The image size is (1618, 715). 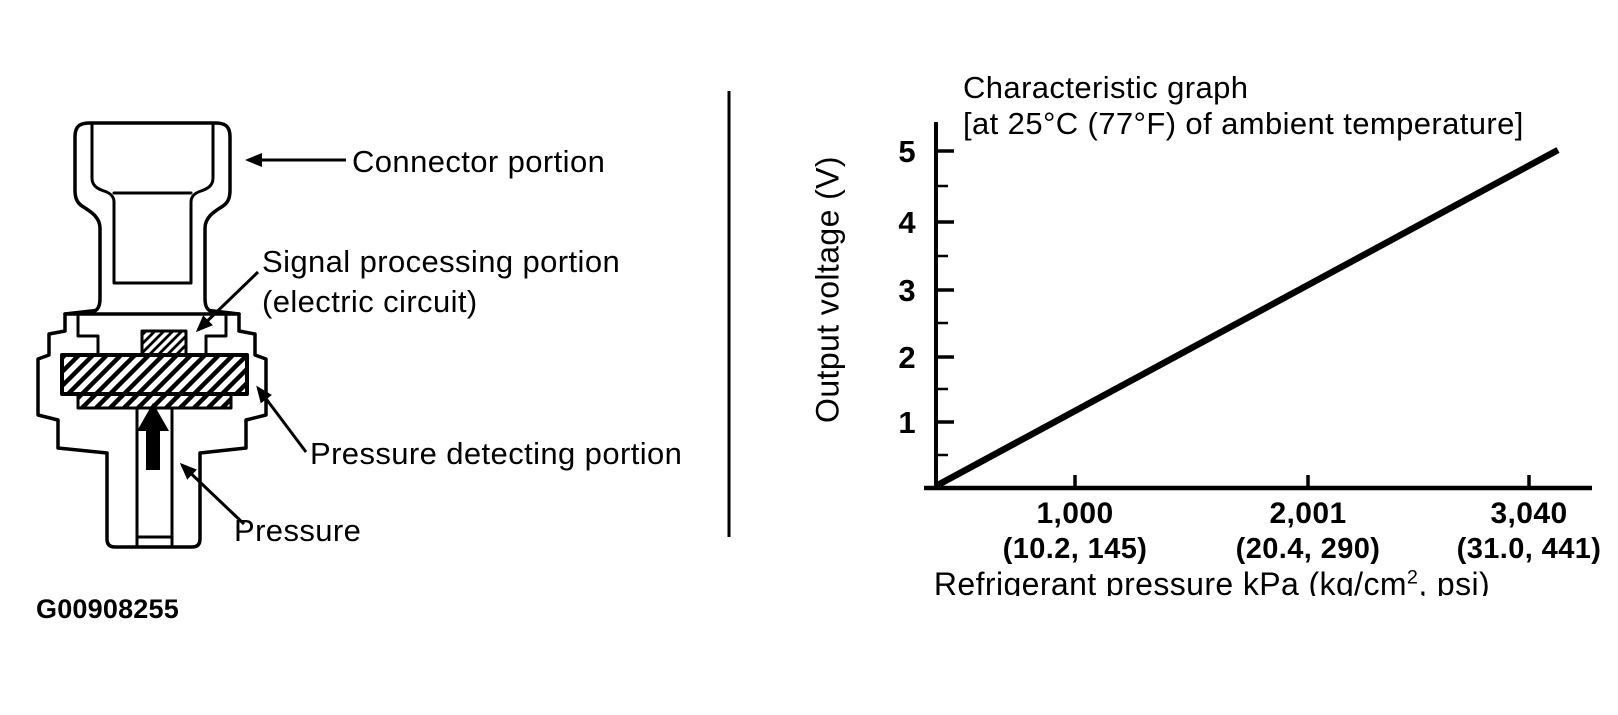 I want to click on x-axis-title: Refrigerant pressure kPa (kg/cm2, psi), so click(x=1212, y=581).